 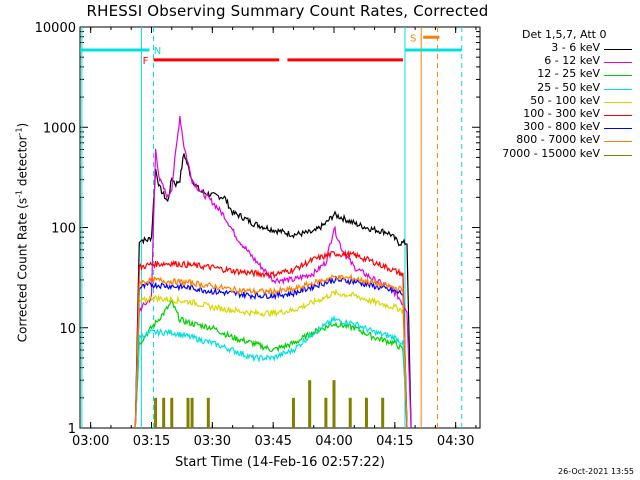 I want to click on legend-title: Det 1,5,7, Att 0, so click(x=564, y=34).